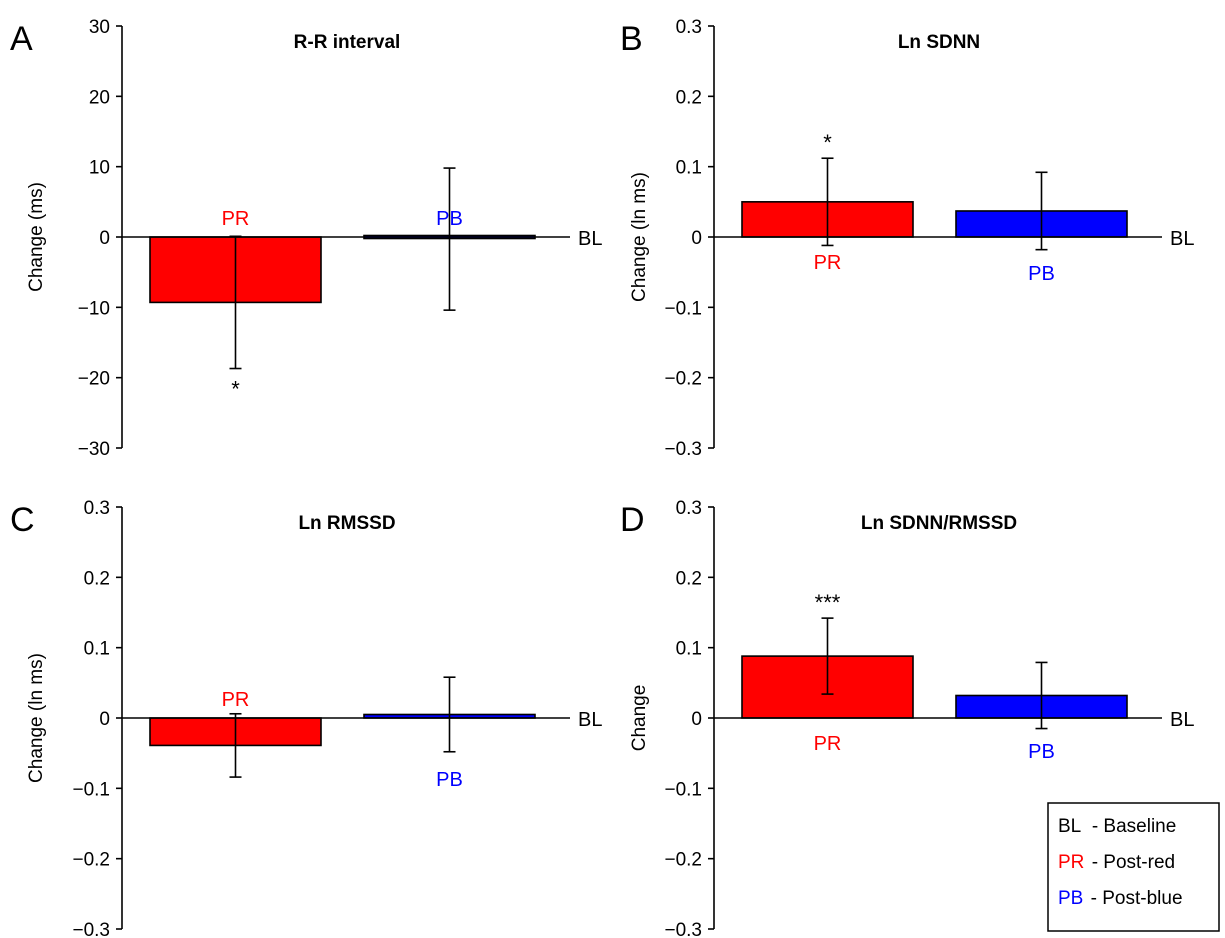 Image resolution: width=1225 pixels, height=938 pixels. What do you see at coordinates (21, 39) in the screenshot?
I see `panel-letter: A` at bounding box center [21, 39].